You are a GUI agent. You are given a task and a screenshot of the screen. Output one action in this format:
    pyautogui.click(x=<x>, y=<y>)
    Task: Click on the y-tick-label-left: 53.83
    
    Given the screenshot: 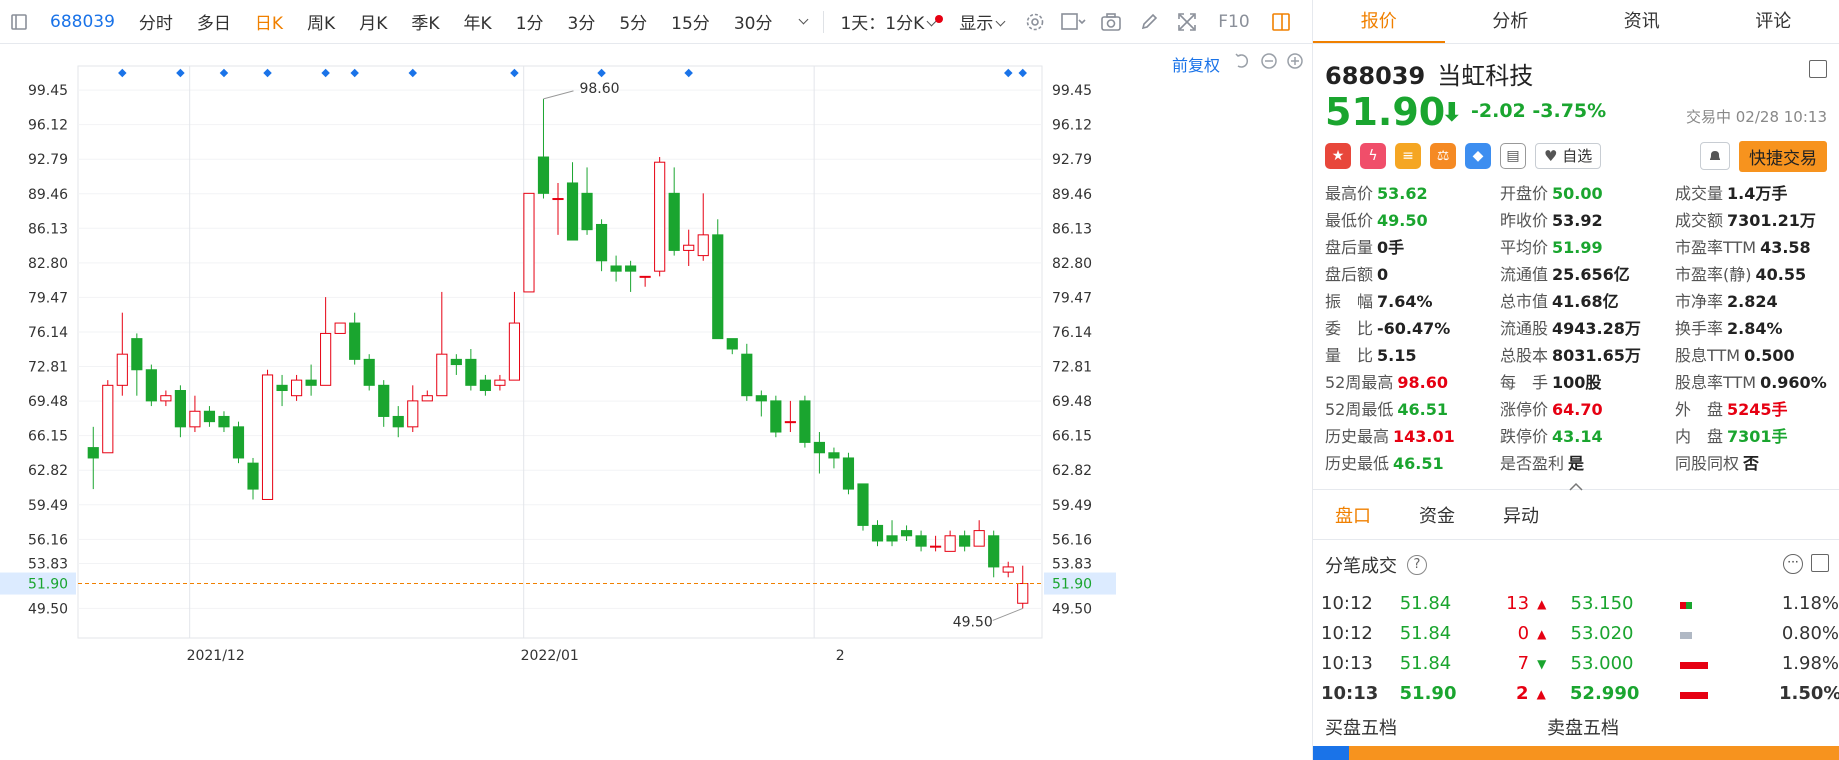 What is the action you would take?
    pyautogui.click(x=48, y=565)
    